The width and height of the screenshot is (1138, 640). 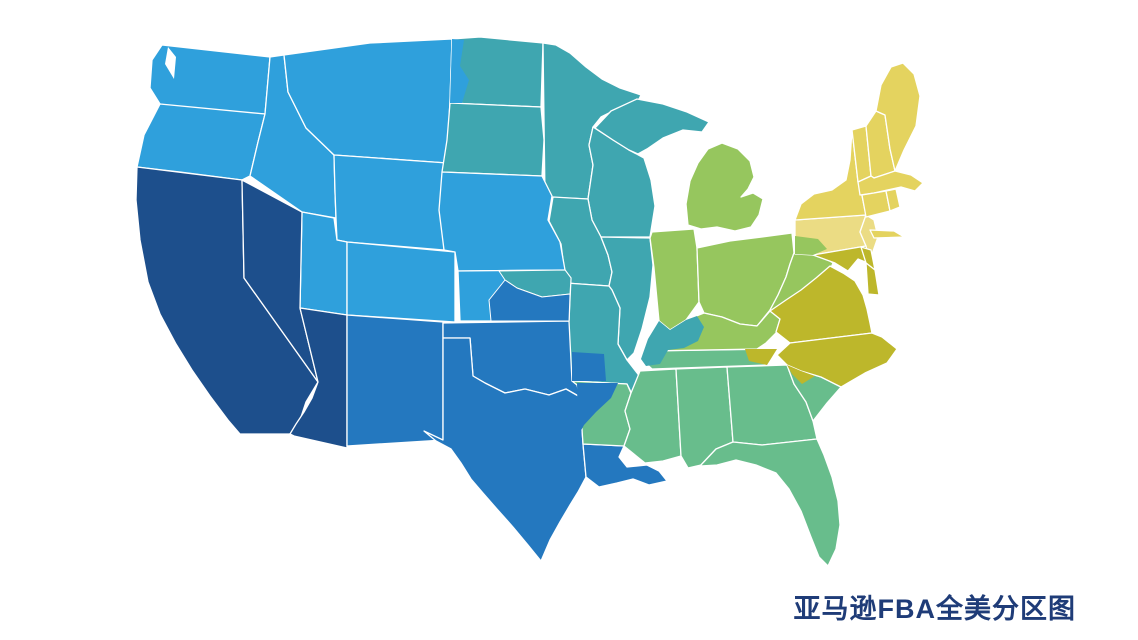 I want to click on zone-patch-arkansas-northwest, so click(x=597, y=409).